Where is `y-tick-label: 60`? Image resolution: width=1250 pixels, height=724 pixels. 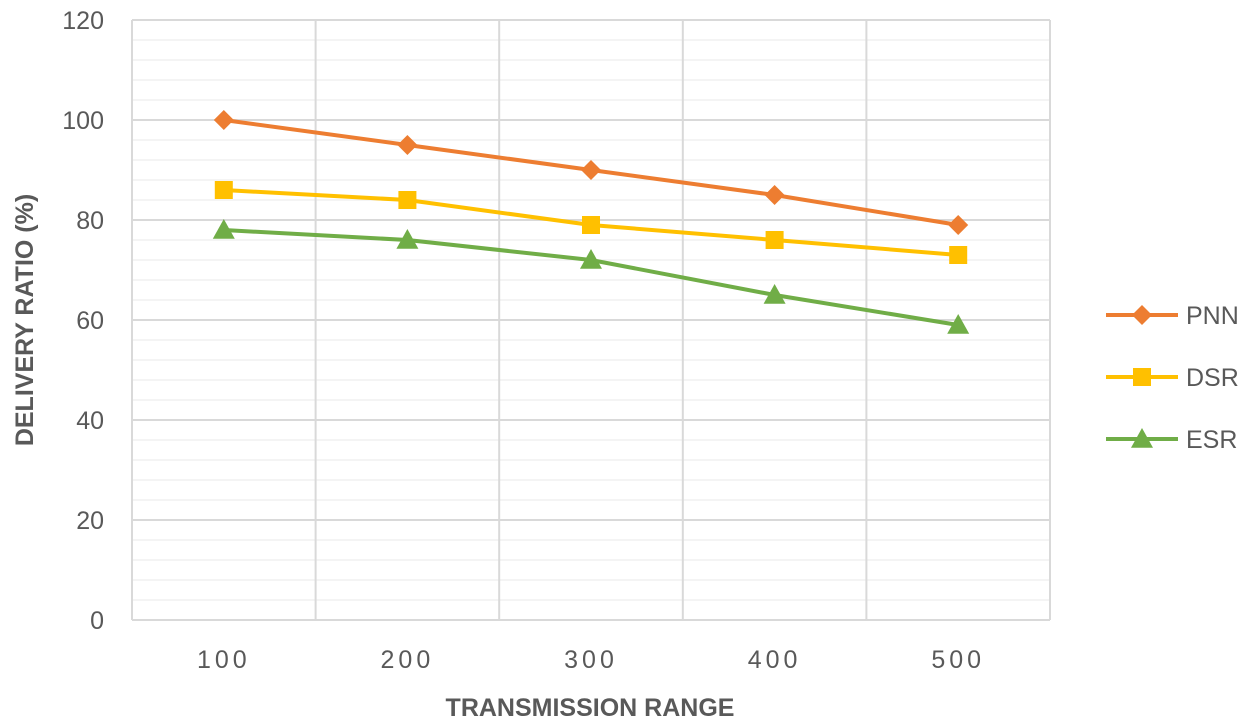 y-tick-label: 60 is located at coordinates (90, 321).